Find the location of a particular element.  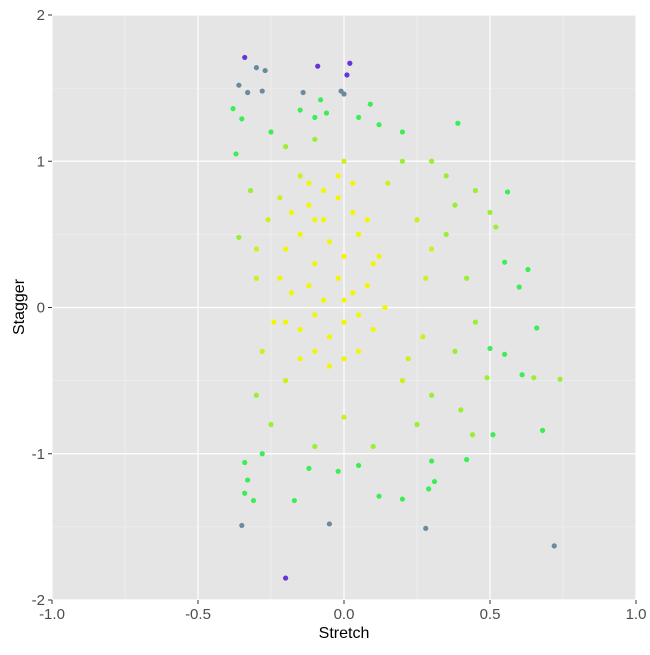

y-tick-label: -1 is located at coordinates (38, 454).